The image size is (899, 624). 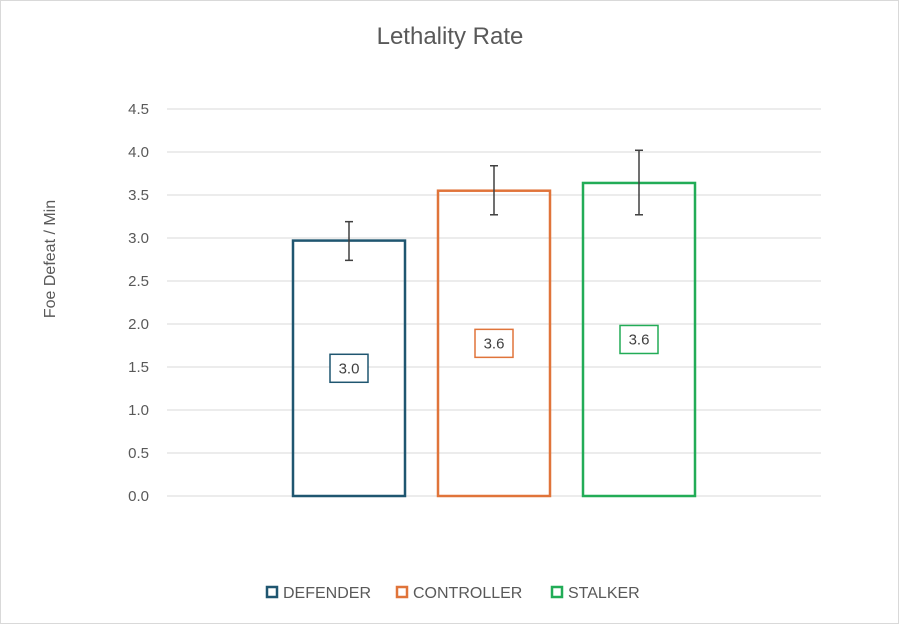 I want to click on y-tick-label: 0.0, so click(x=138, y=496).